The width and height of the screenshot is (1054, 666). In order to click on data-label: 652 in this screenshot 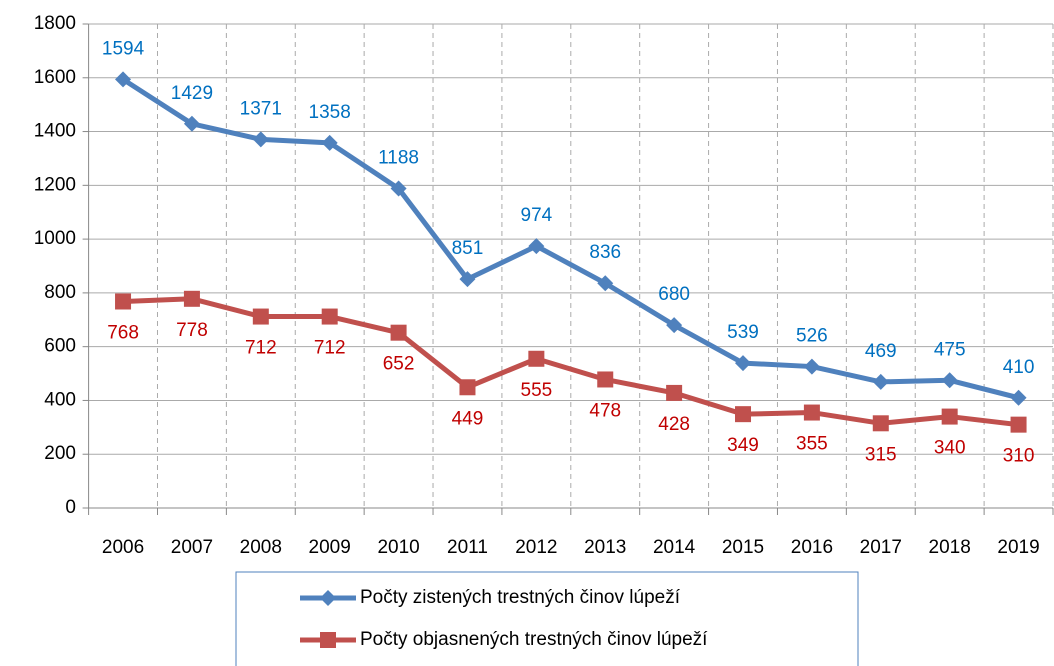, I will do `click(399, 364)`.